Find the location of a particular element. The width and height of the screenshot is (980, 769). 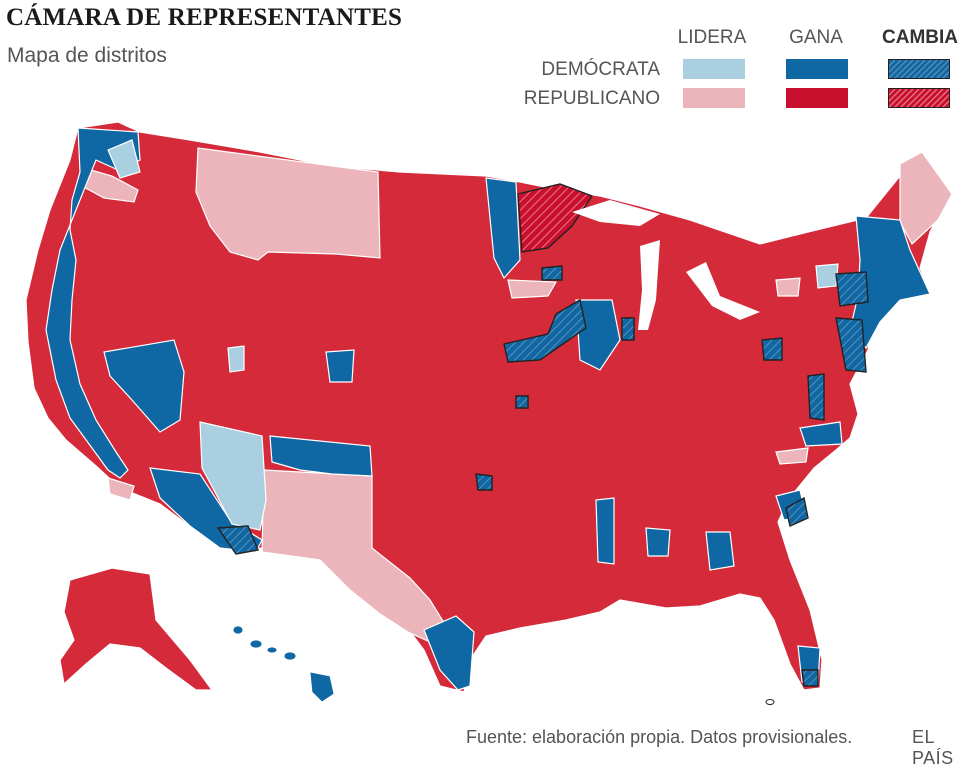

pacific-coast-dem is located at coordinates (93, 303).